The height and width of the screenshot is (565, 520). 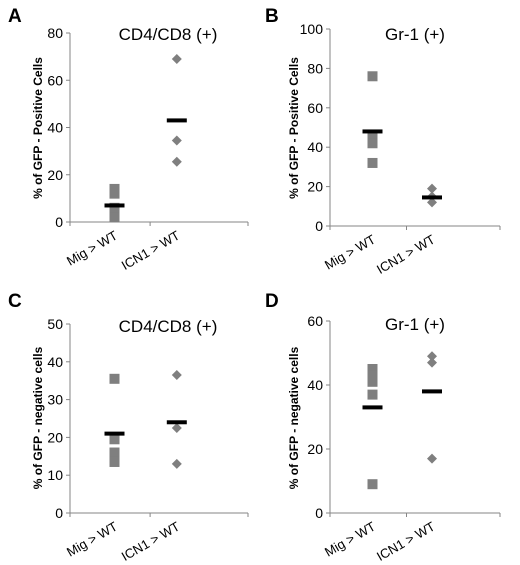 I want to click on y-tick-label: 50, so click(x=55, y=324).